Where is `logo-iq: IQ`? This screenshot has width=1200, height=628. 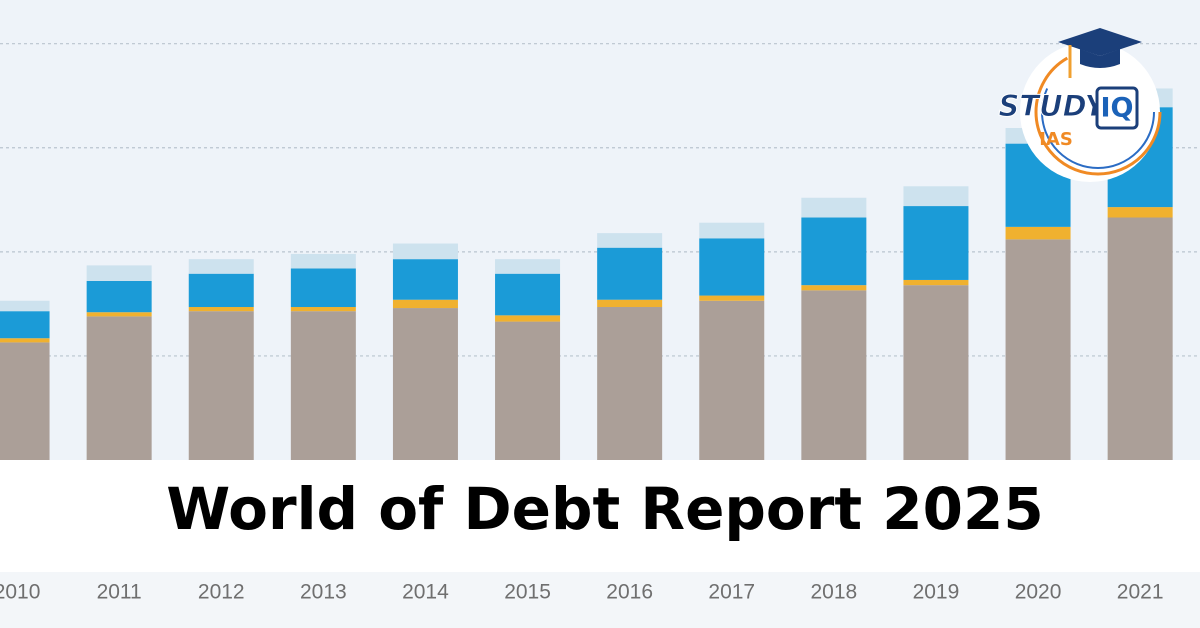
logo-iq: IQ is located at coordinates (1117, 108).